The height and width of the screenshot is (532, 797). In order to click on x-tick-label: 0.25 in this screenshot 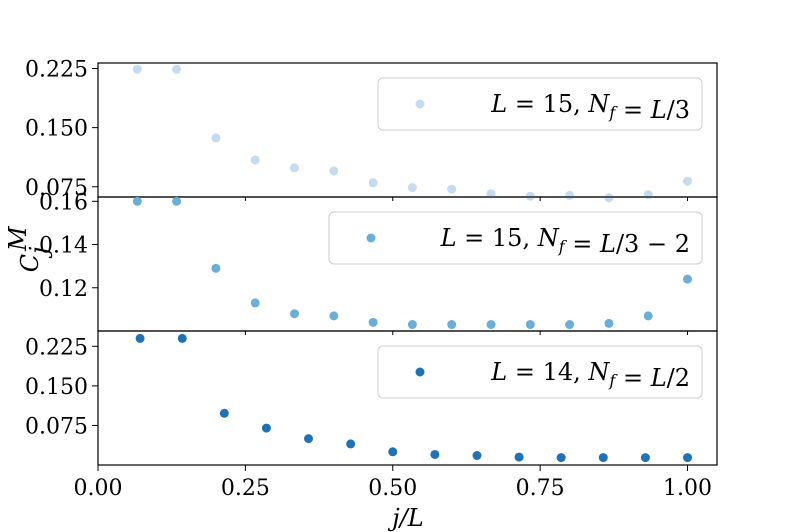, I will do `click(245, 488)`.